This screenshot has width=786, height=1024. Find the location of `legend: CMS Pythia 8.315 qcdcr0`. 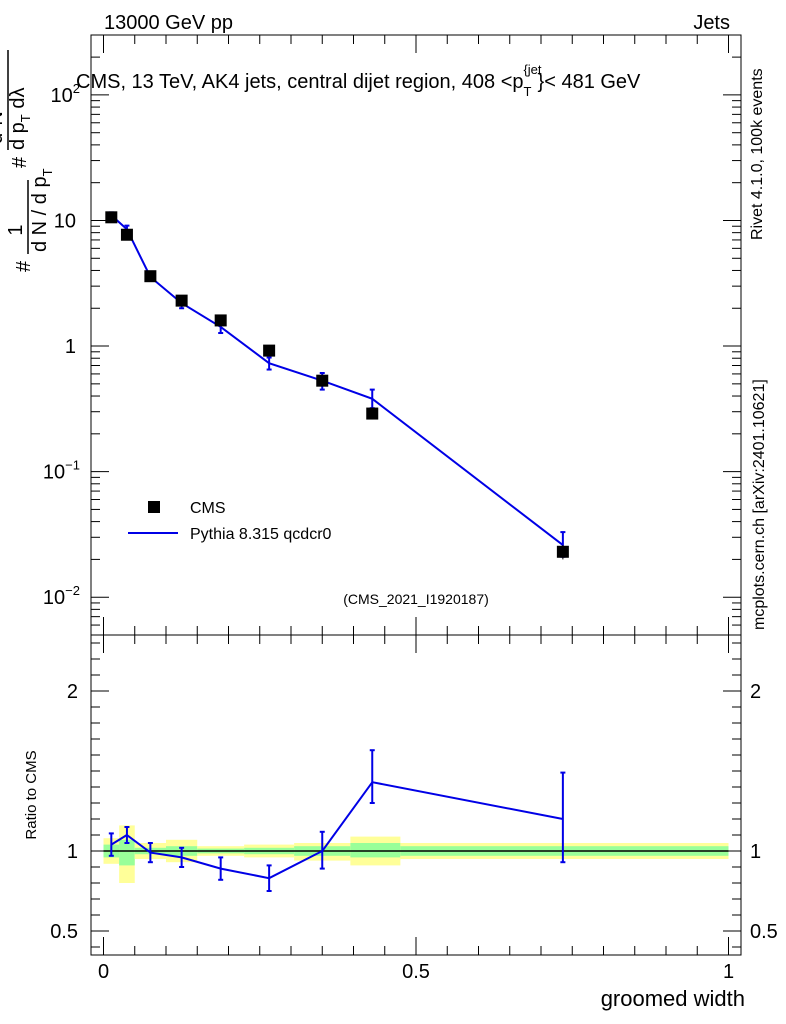

legend: CMS Pythia 8.315 qcdcr0 is located at coordinates (230, 521).